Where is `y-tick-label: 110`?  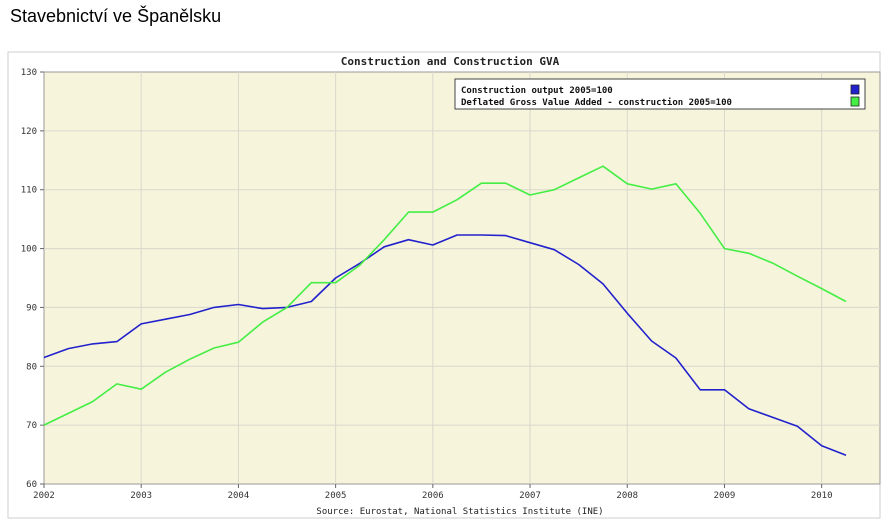
y-tick-label: 110 is located at coordinates (29, 191).